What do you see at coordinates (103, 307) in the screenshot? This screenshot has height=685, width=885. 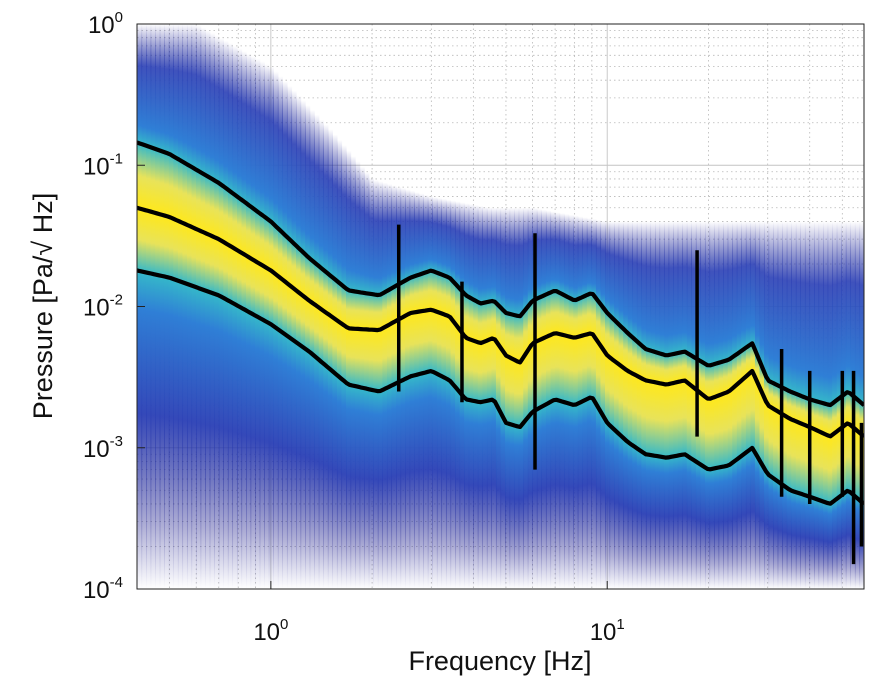 I see `y-tick-label: 10⁻²` at bounding box center [103, 307].